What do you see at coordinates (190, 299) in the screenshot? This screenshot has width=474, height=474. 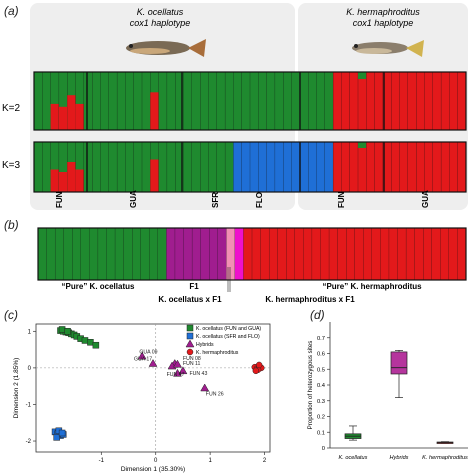 I see `label-ocellatus-x-f1: K. ocellatus x F1` at bounding box center [190, 299].